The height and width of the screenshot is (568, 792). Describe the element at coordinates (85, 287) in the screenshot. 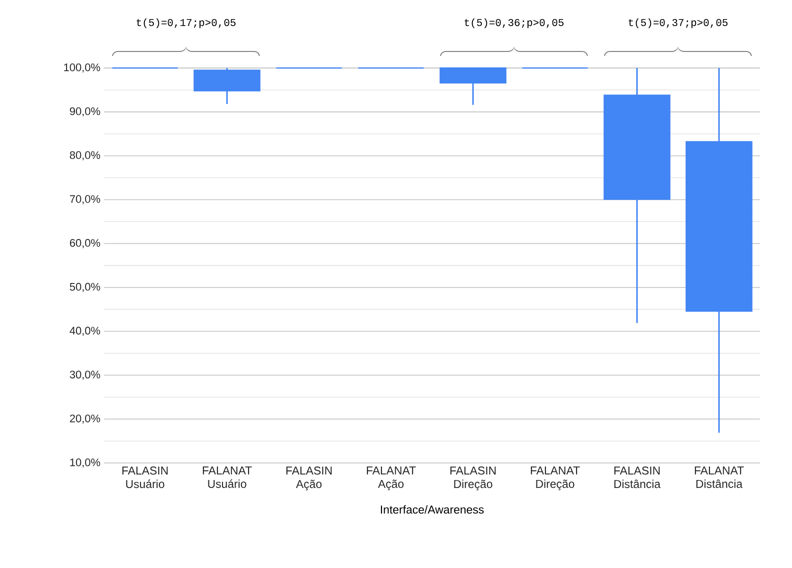

I see `y-tick-label: 50,0%` at that location.